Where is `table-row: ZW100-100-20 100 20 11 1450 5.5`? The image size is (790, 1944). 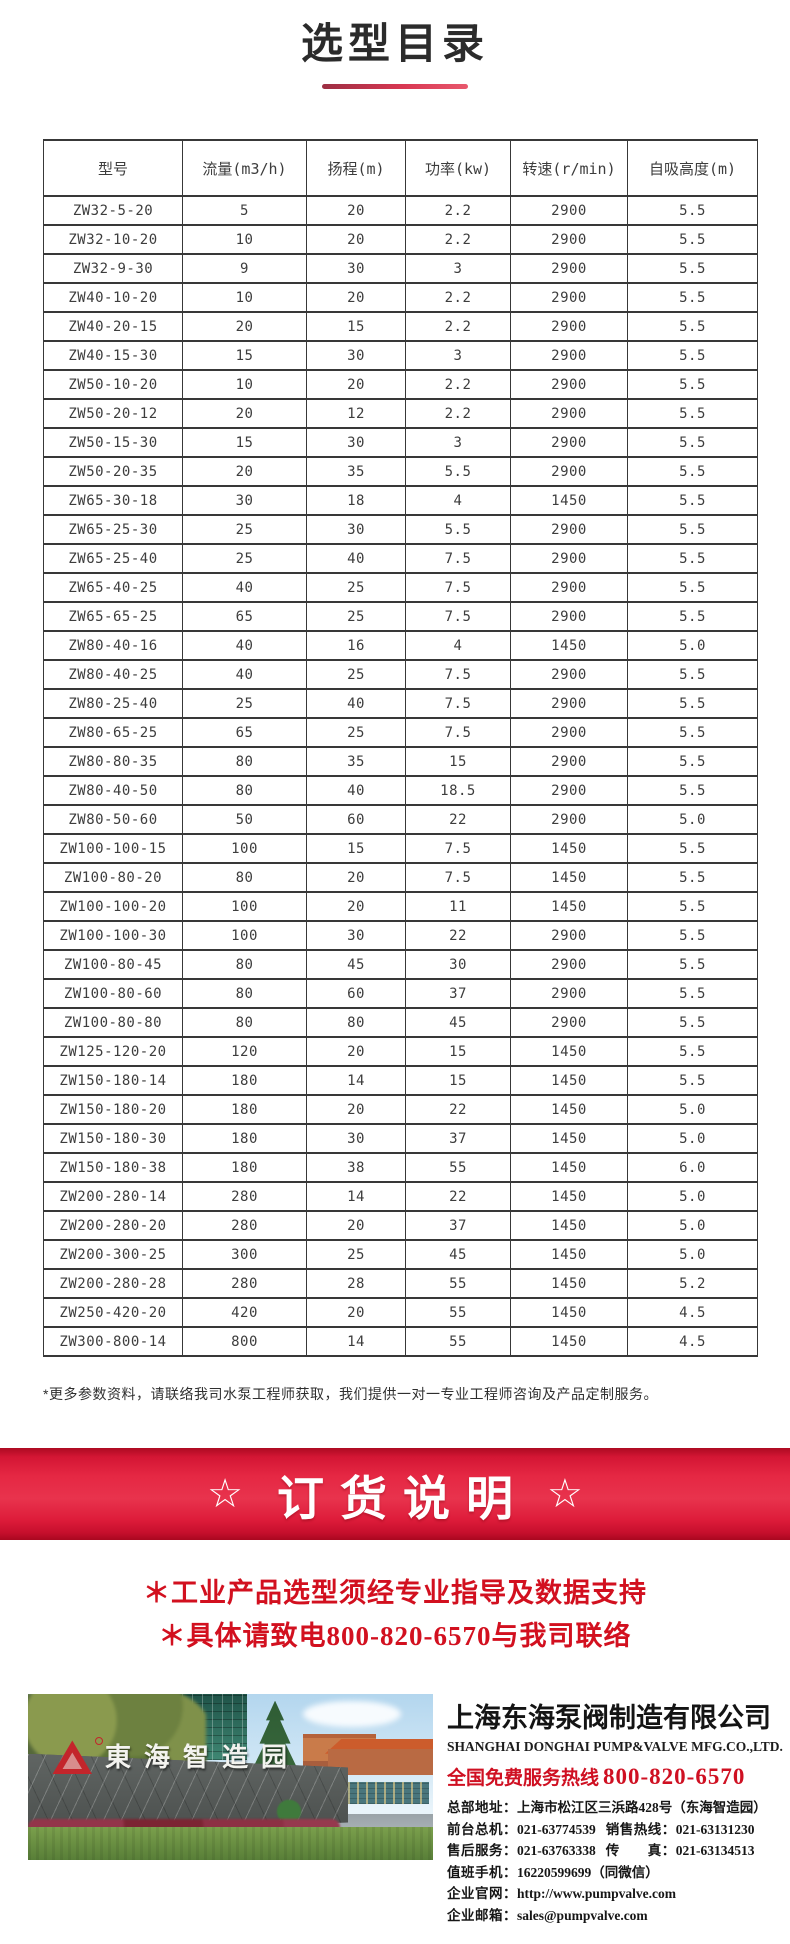 table-row: ZW100-100-20 100 20 11 1450 5.5 is located at coordinates (400, 906).